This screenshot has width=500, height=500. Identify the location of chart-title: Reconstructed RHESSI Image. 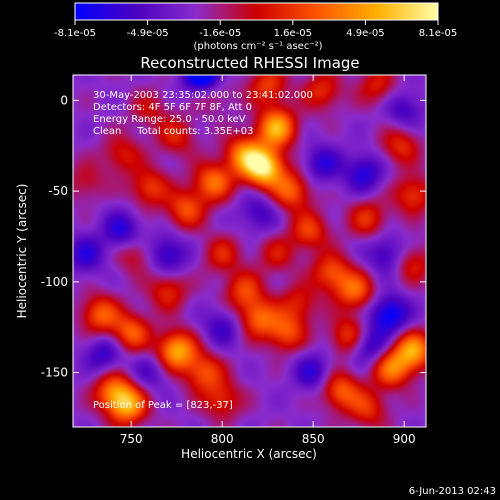
(249, 63).